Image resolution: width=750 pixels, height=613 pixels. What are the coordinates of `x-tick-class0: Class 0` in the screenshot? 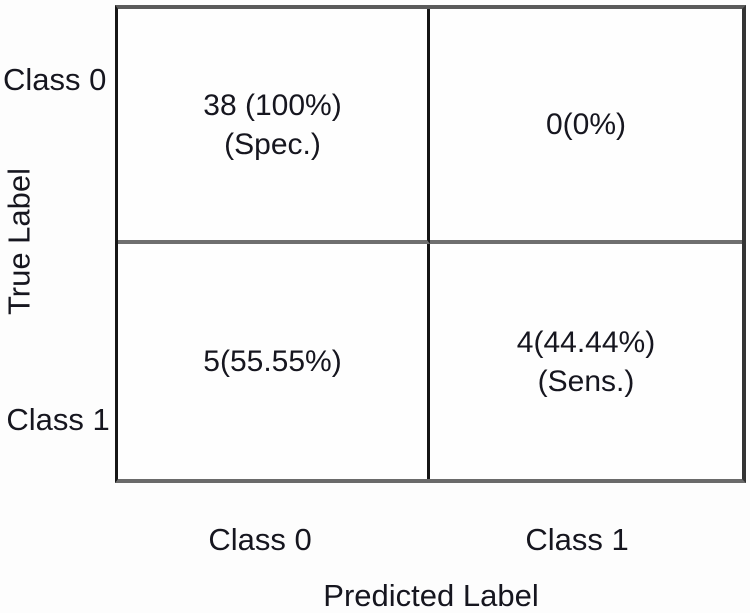 It's located at (260, 539).